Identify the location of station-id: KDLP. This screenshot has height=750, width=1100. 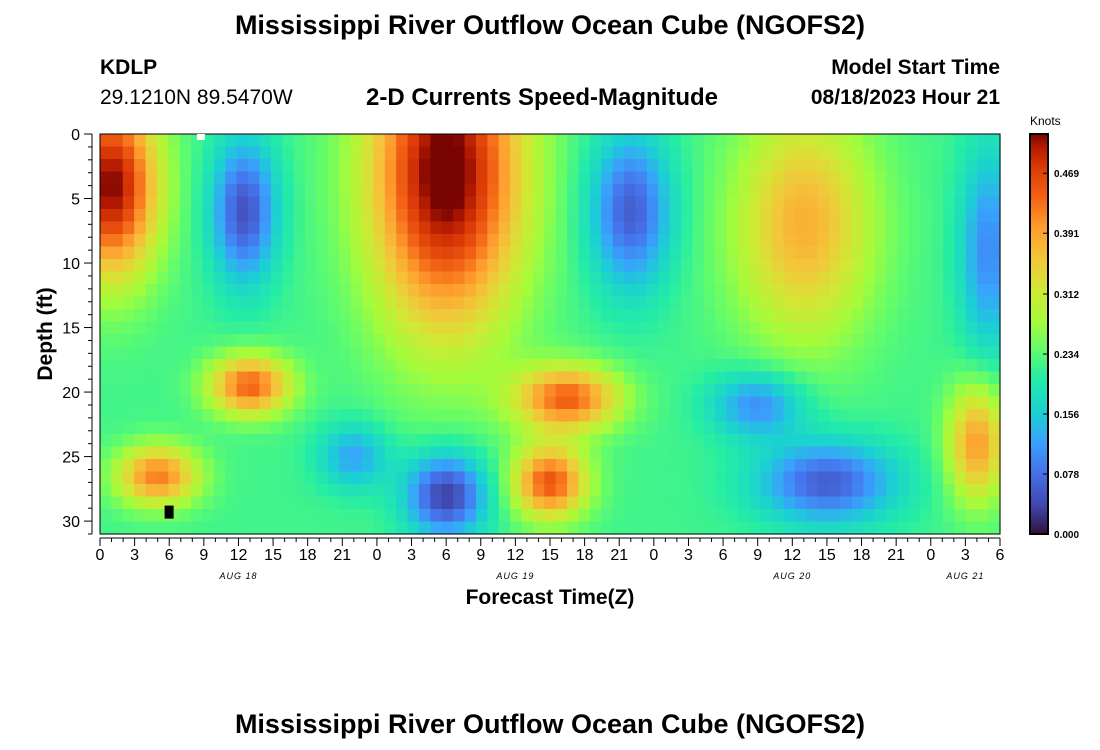
(129, 67).